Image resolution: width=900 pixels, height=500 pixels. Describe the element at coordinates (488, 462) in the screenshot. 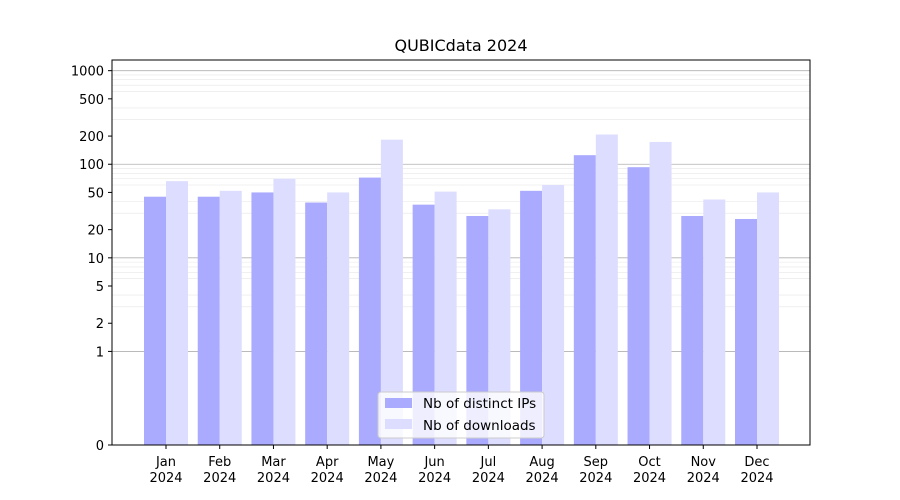

I see `x-tick-label-month: Jul` at that location.